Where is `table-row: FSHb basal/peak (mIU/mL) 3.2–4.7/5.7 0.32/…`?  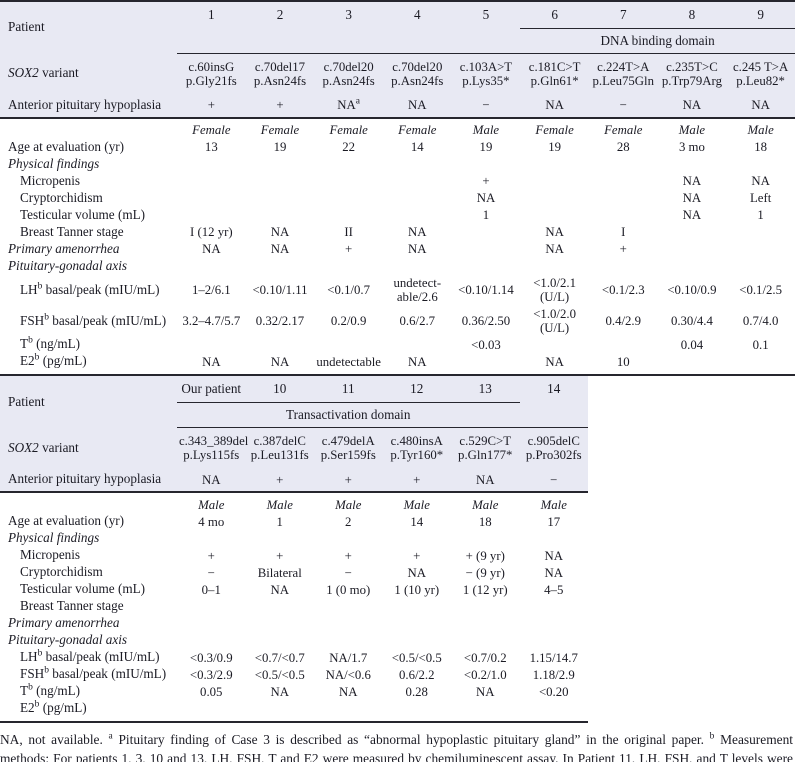 table-row: FSHb basal/peak (mIU/mL) 3.2–4.7/5.7 0.32/… is located at coordinates (397, 321).